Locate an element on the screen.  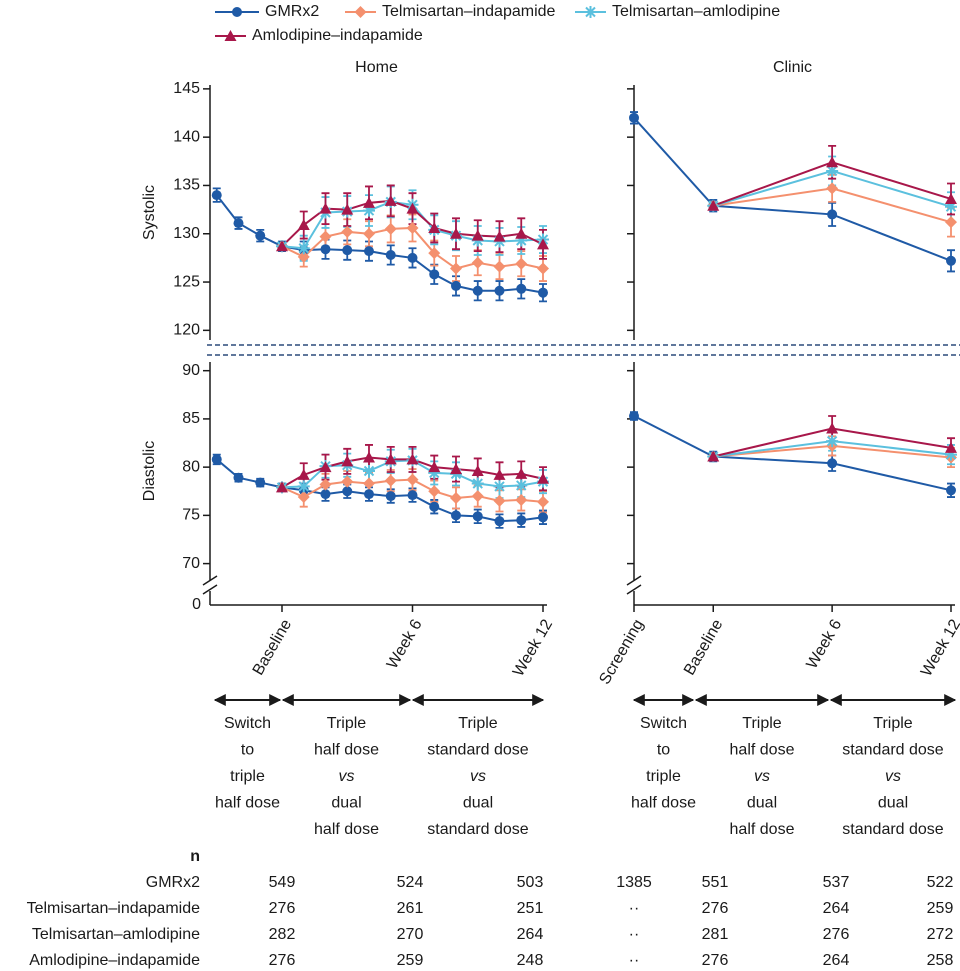
phase-label: half dose is located at coordinates (247, 803).